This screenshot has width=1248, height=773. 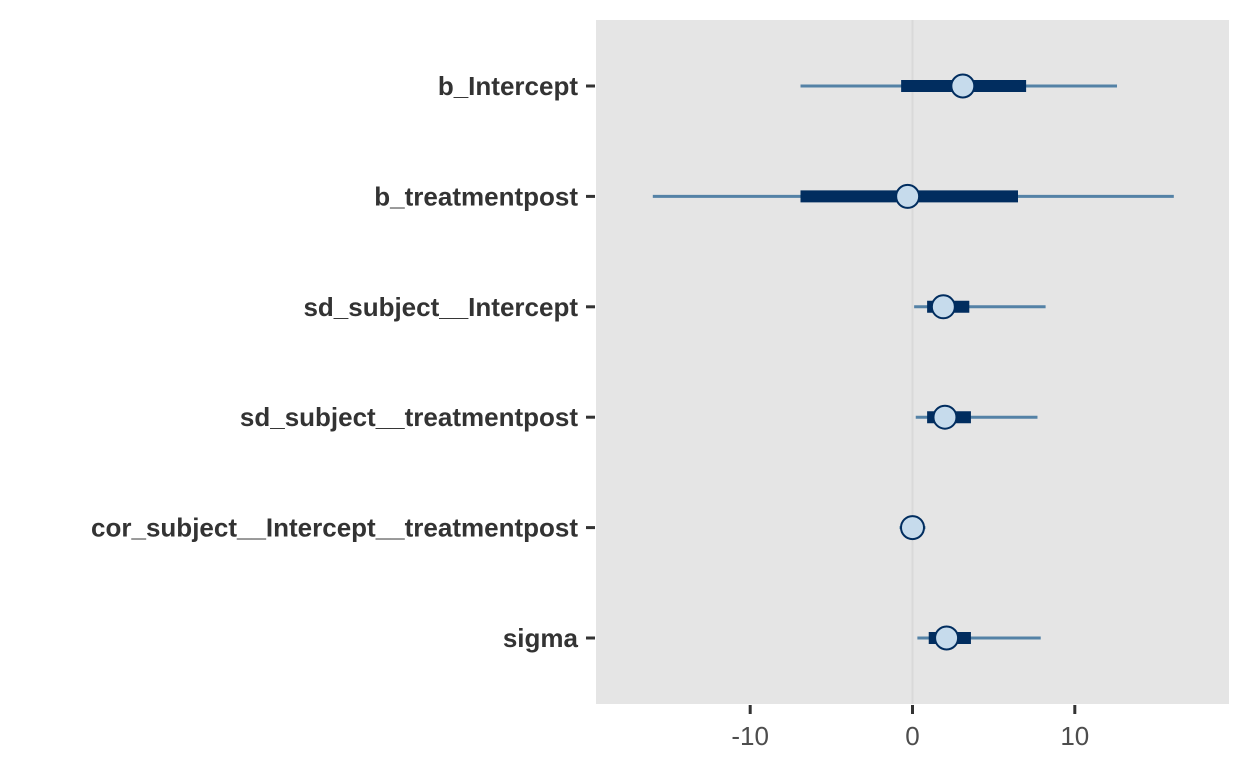 I want to click on x-axis-tick-label: 10, so click(x=1074, y=736).